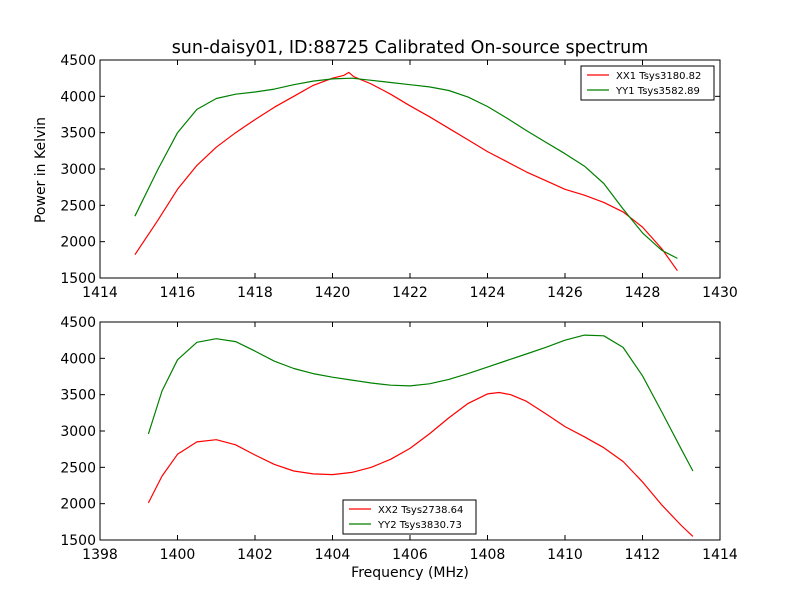 The width and height of the screenshot is (800, 600). I want to click on x-tick-label: 1426, so click(565, 293).